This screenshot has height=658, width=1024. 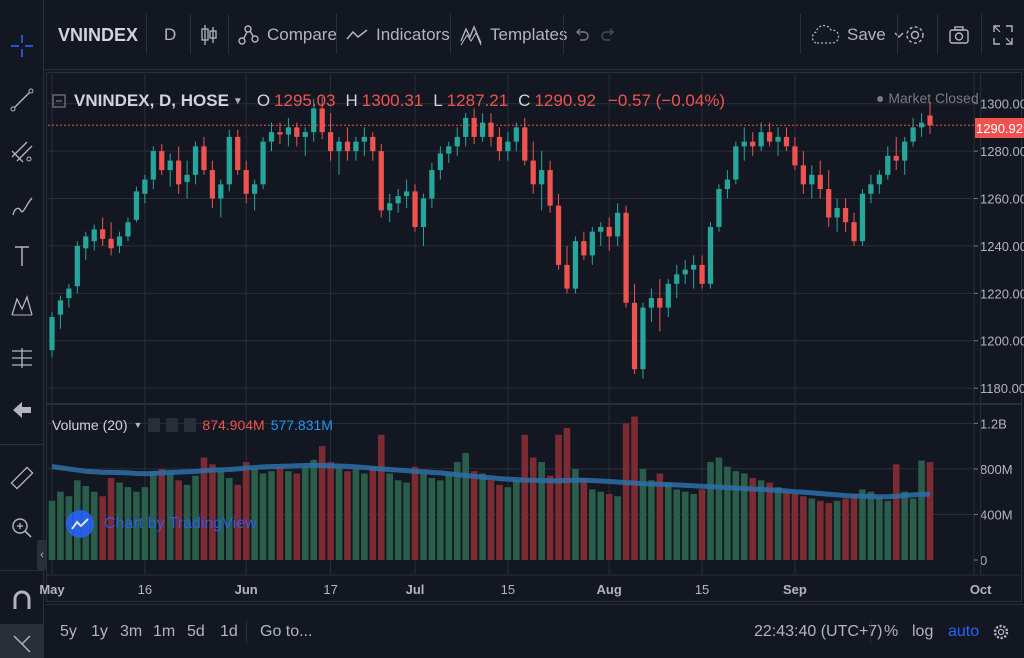 What do you see at coordinates (22, 152) in the screenshot?
I see `fib-tool` at bounding box center [22, 152].